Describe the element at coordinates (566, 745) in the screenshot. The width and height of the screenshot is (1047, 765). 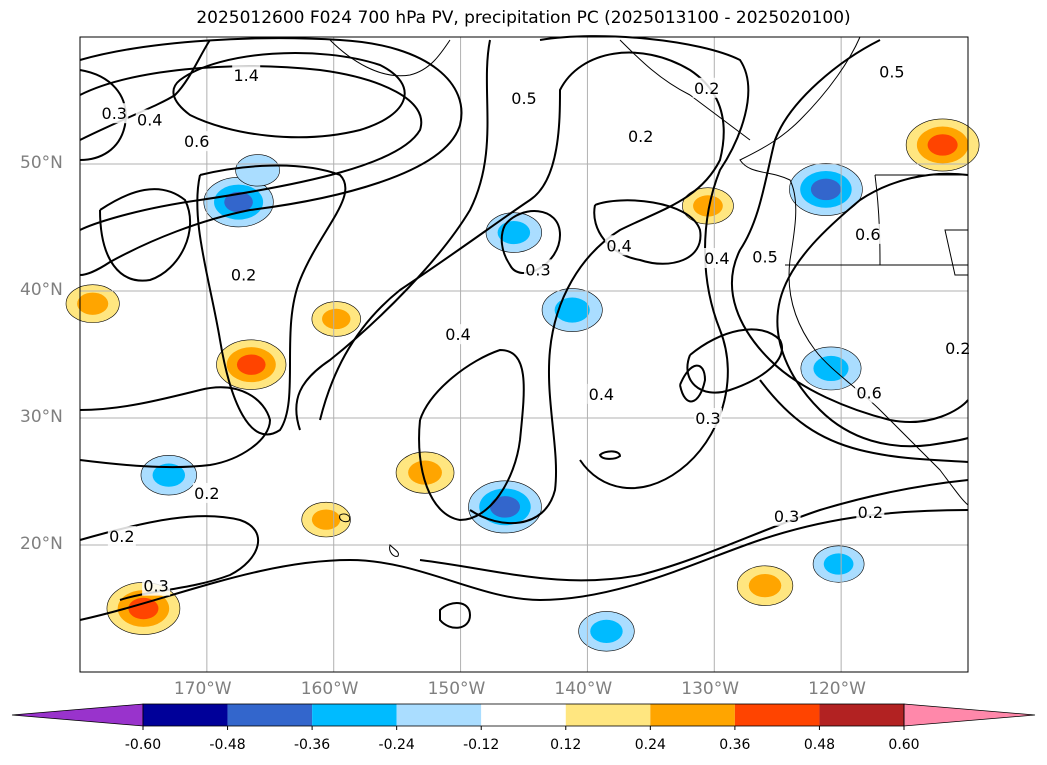
I see `colorbar-tick-label: 0.12` at that location.